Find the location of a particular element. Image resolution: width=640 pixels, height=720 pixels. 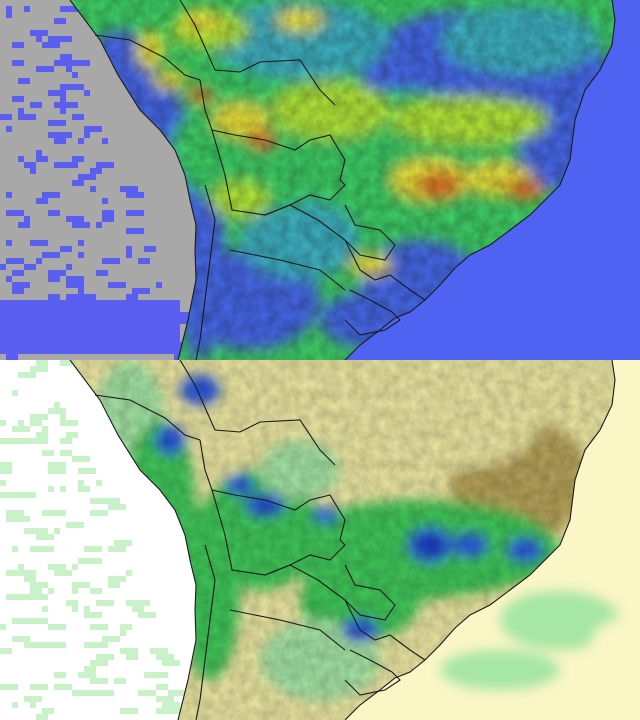

border-argentina-brazil is located at coordinates (385, 630).